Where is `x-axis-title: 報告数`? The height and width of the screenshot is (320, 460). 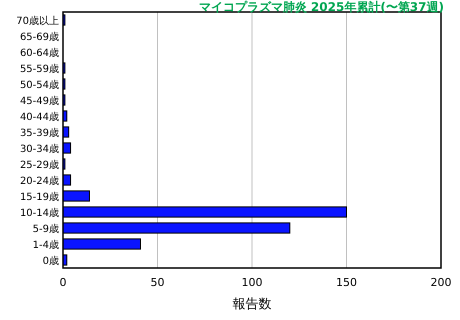
x-axis-title: 報告数 is located at coordinates (252, 304).